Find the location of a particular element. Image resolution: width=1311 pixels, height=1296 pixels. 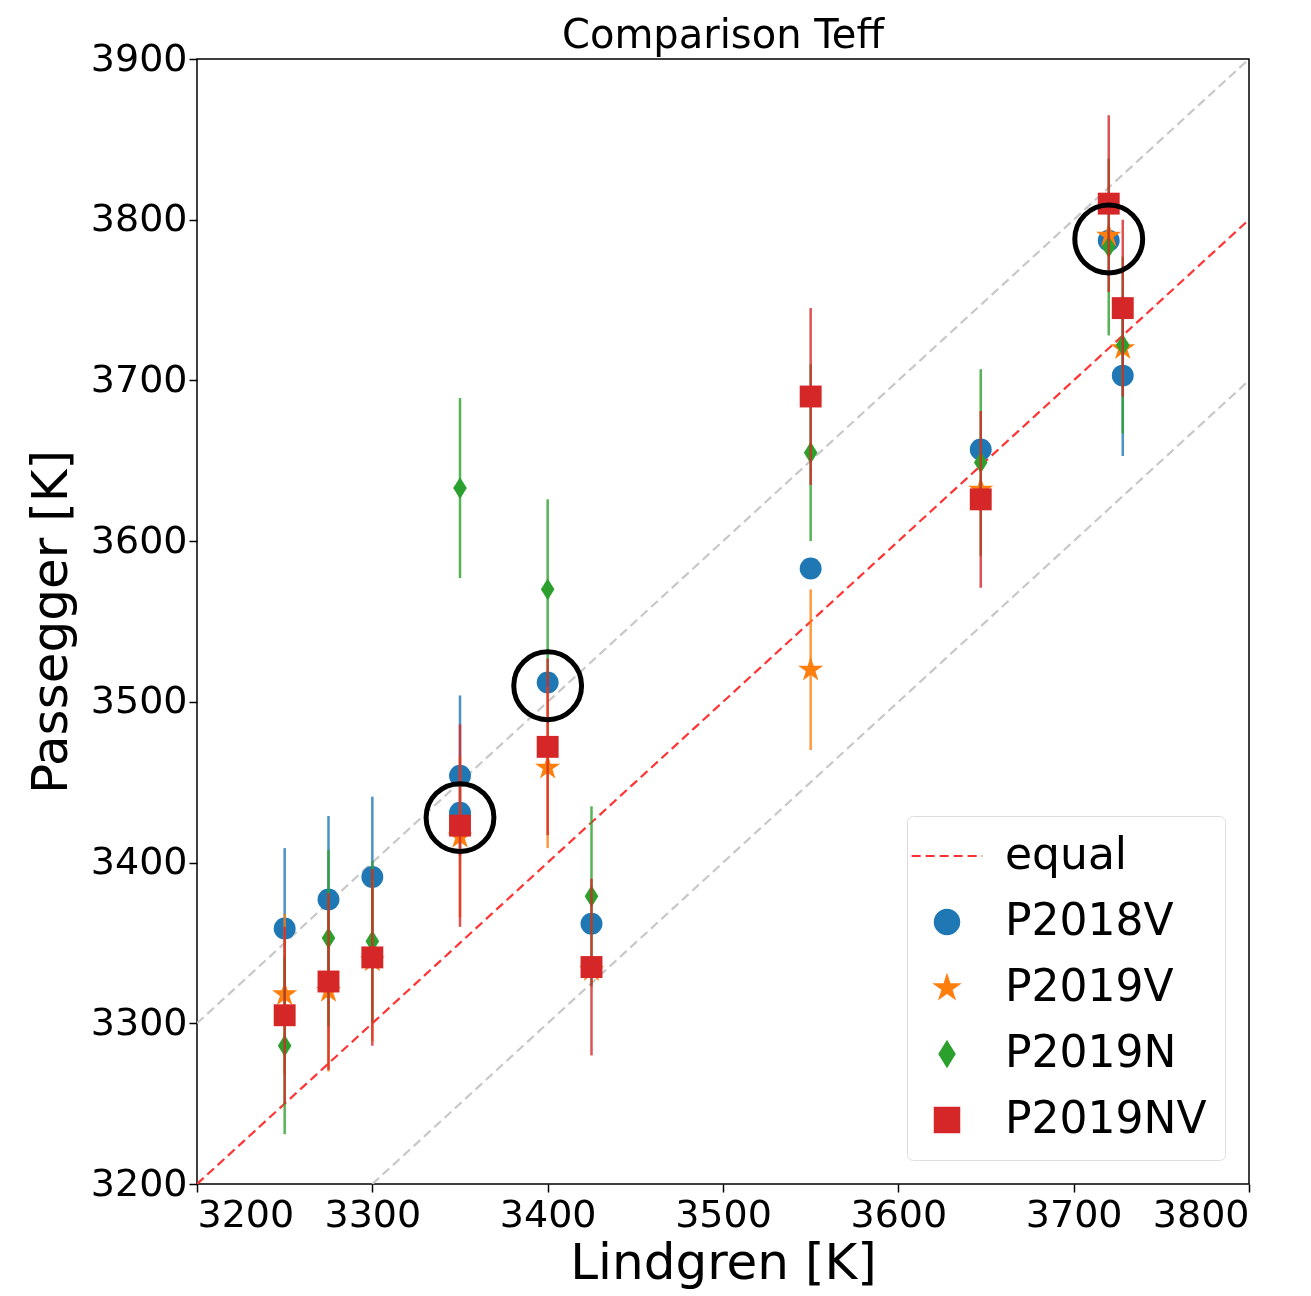

x-tick-label: 3200 is located at coordinates (246, 1213).